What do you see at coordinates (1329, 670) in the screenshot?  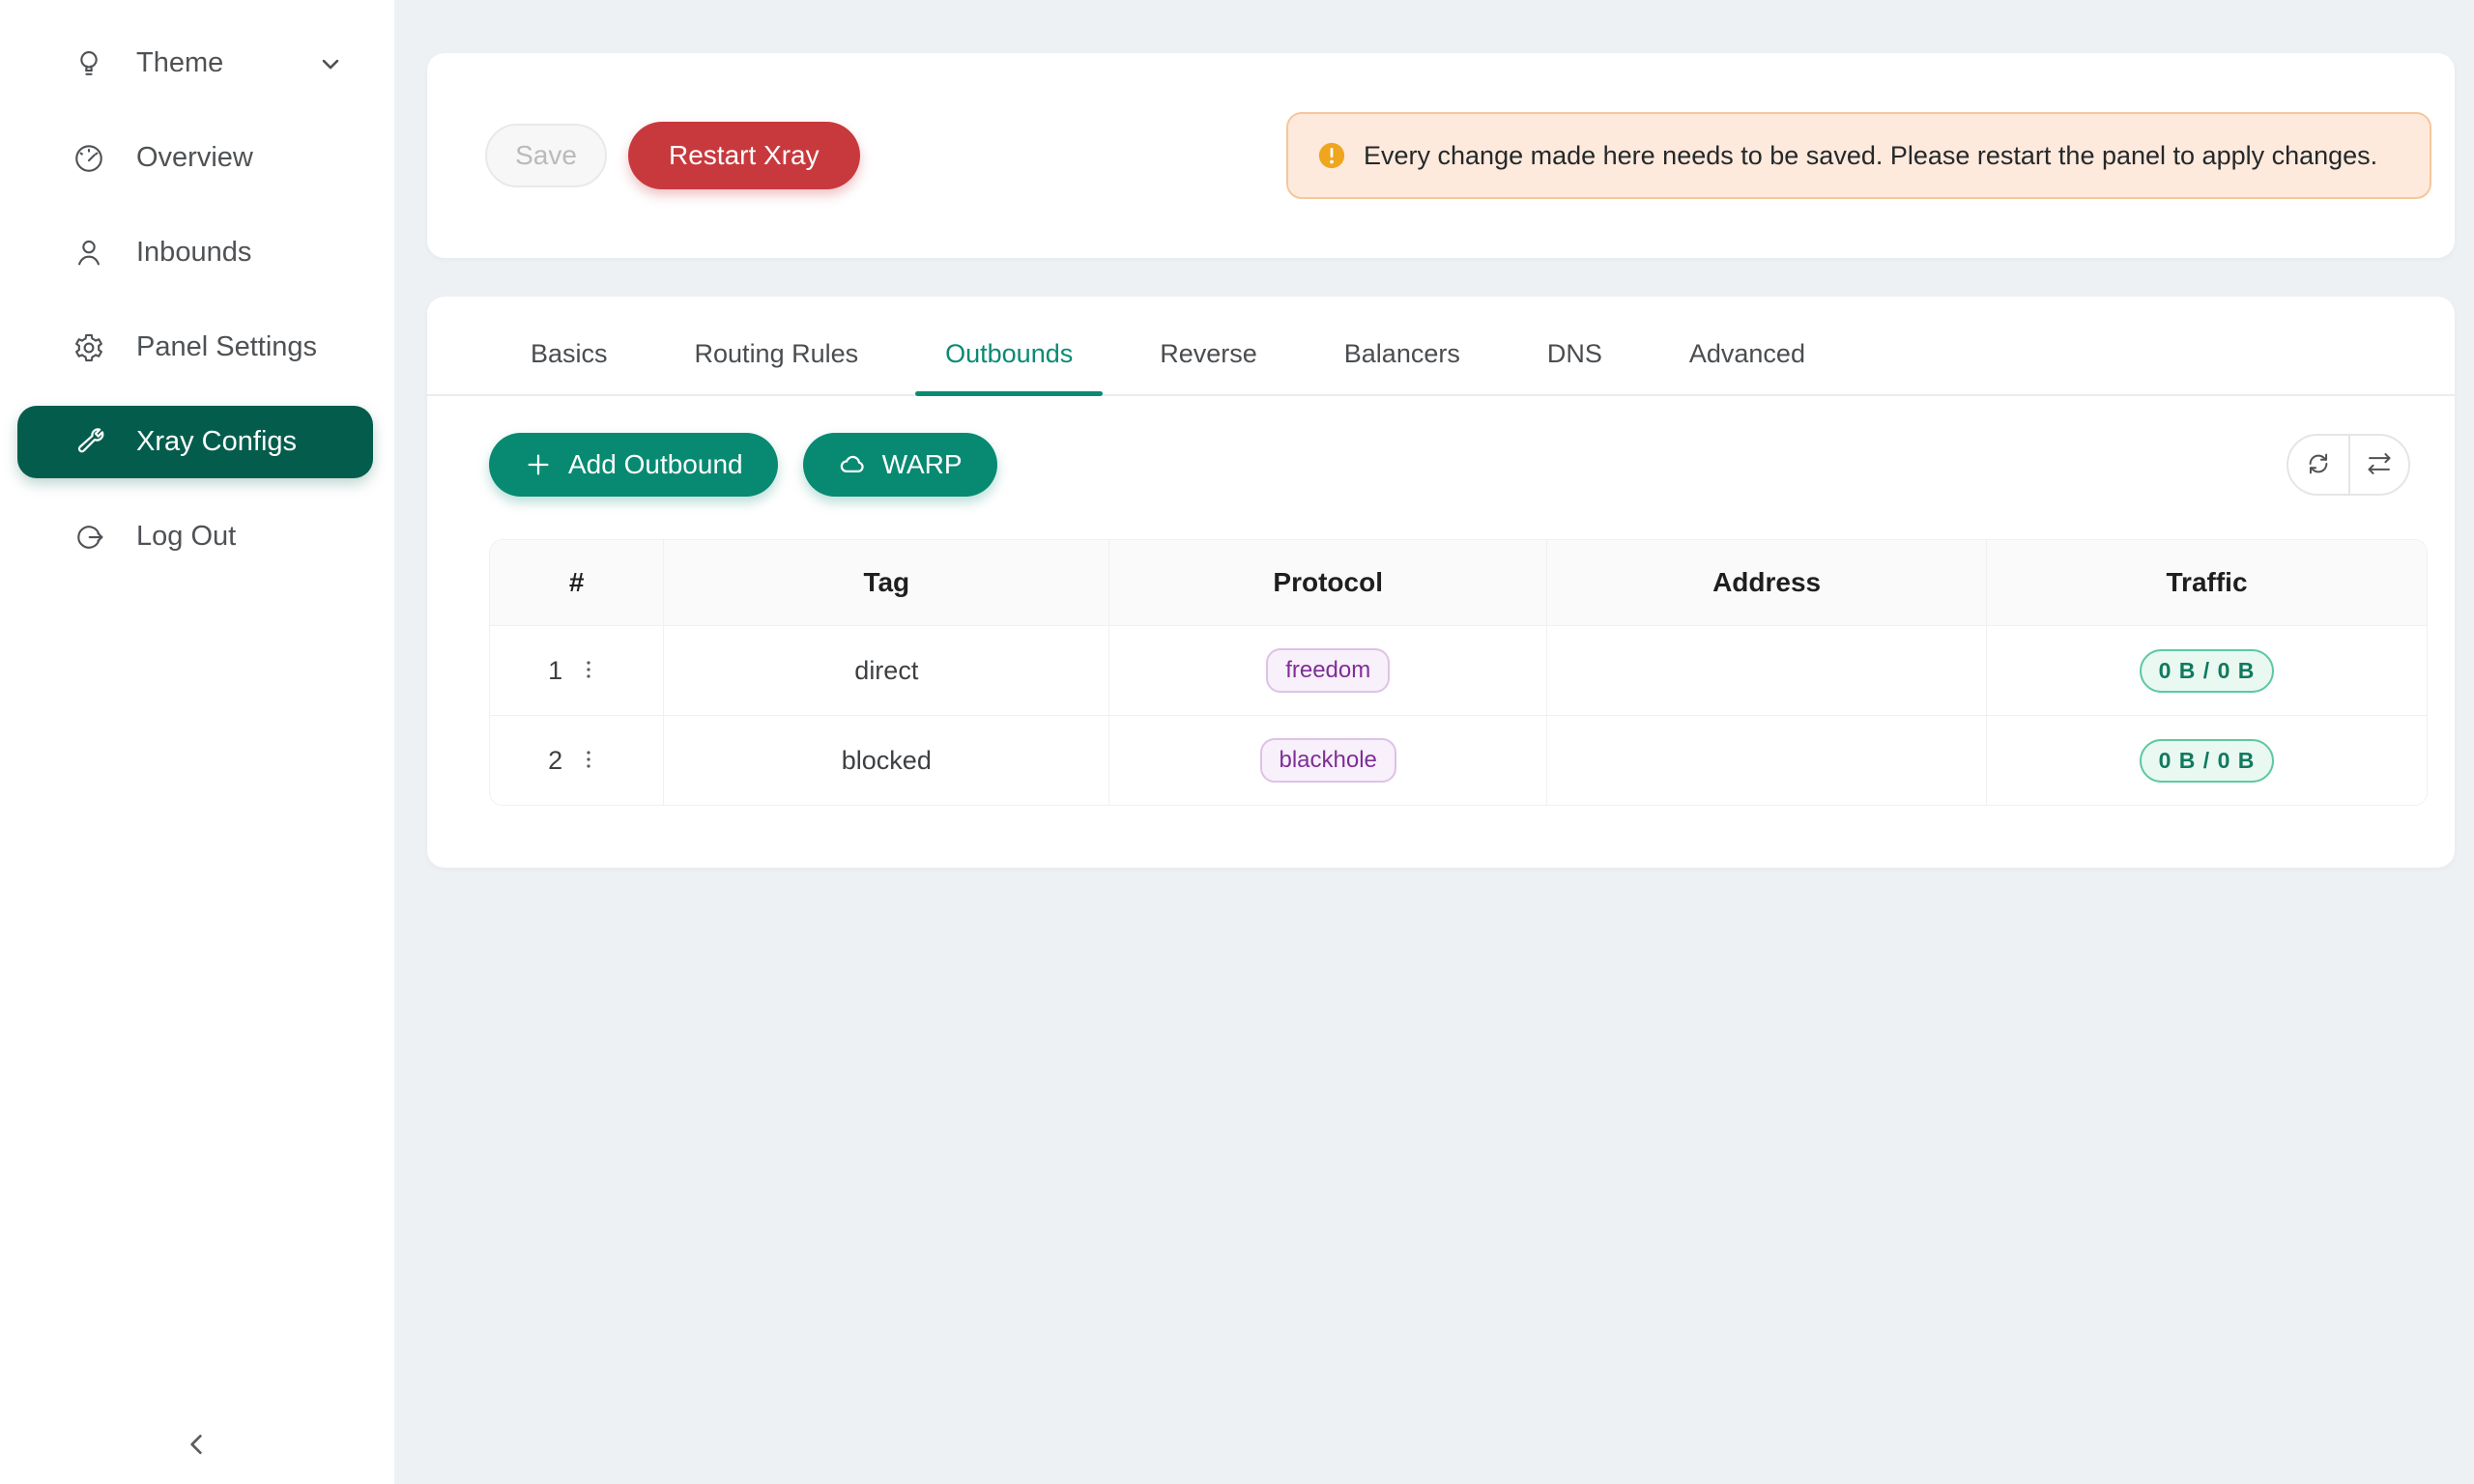 I see `protocol-badge: freedom` at bounding box center [1329, 670].